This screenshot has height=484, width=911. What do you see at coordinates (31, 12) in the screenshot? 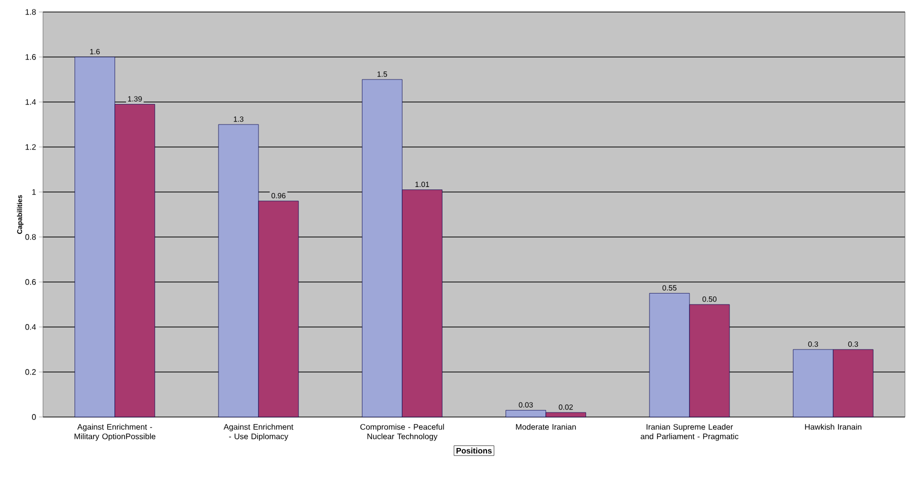
I see `y-tick-label: 1.8` at bounding box center [31, 12].